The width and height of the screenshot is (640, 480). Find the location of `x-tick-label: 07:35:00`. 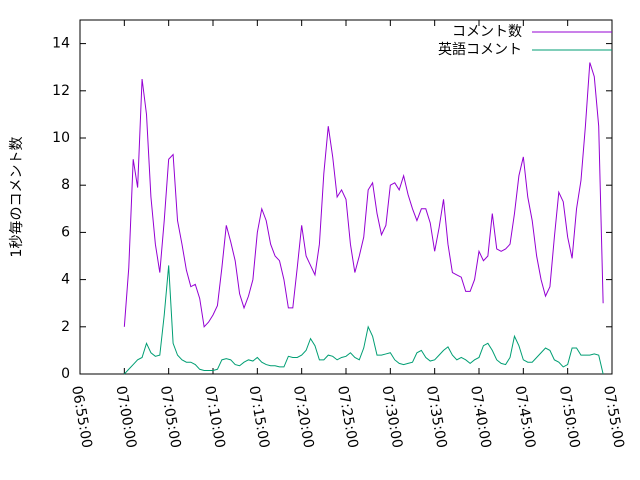

x-tick-label: 07:35:00 is located at coordinates (436, 417).